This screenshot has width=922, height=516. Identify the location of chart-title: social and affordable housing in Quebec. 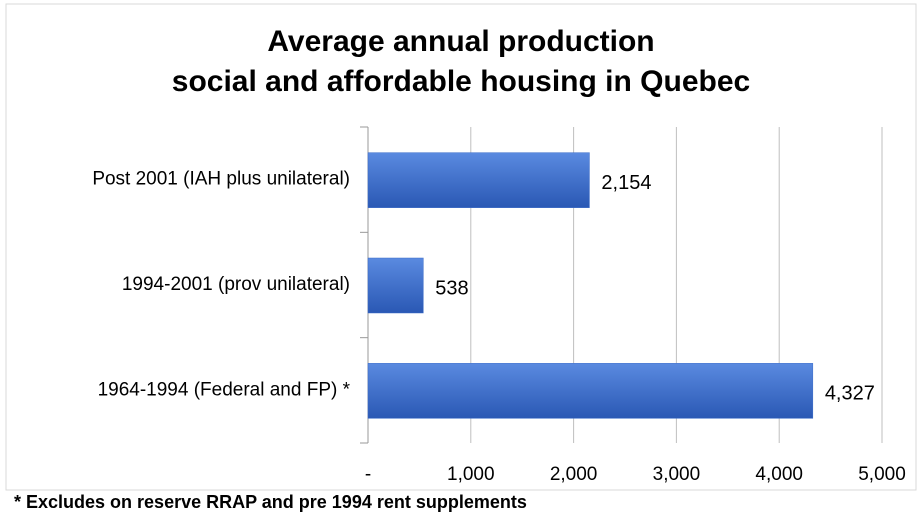
(461, 81).